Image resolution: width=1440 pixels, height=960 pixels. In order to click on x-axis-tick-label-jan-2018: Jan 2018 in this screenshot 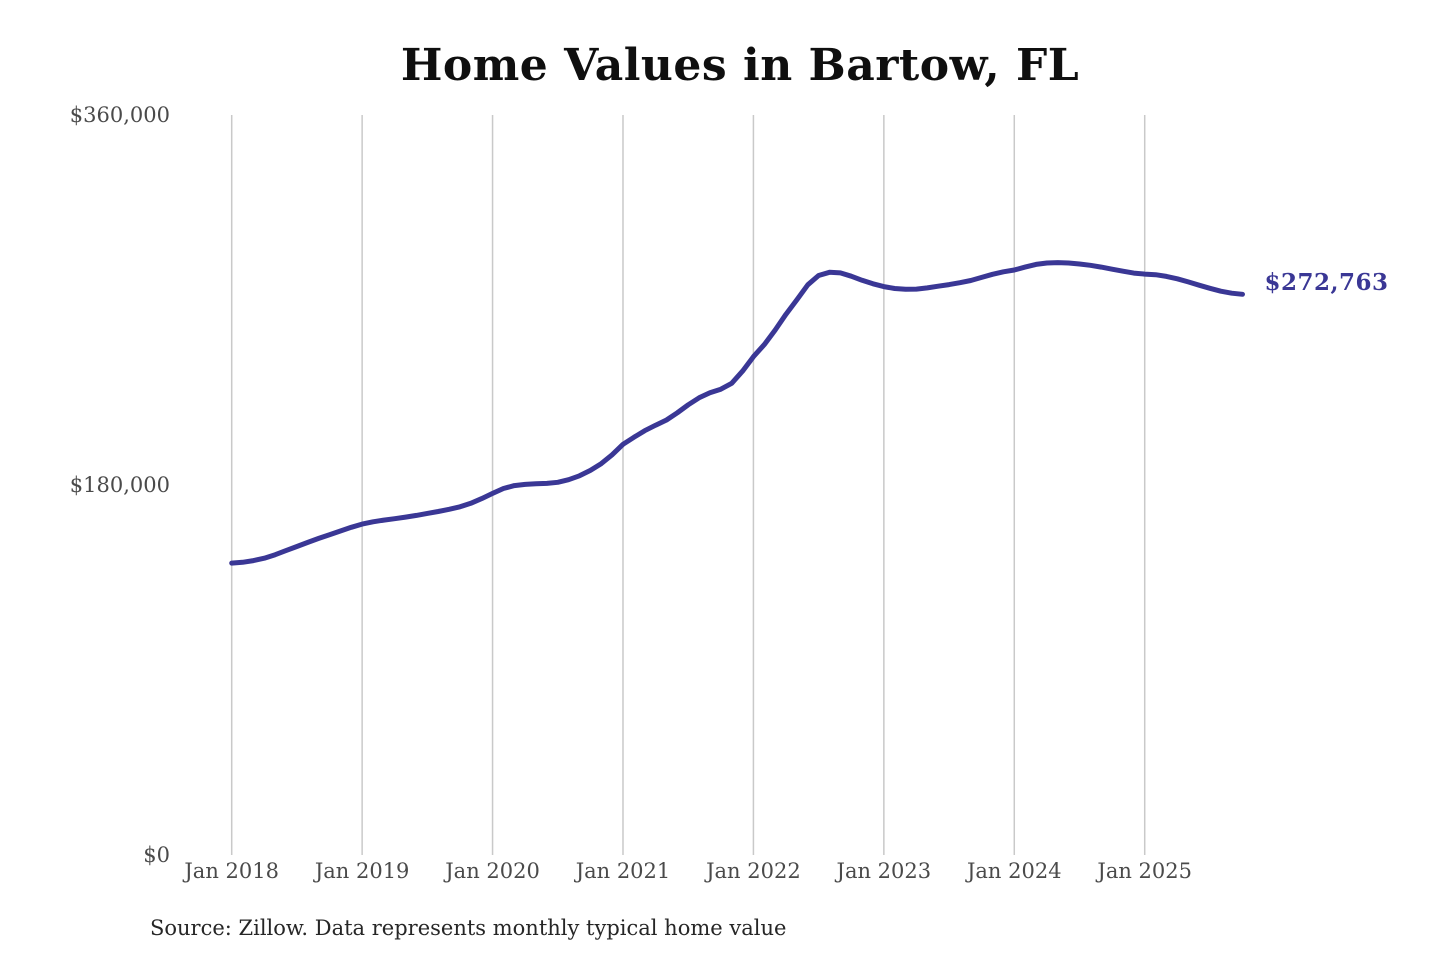, I will do `click(231, 871)`.